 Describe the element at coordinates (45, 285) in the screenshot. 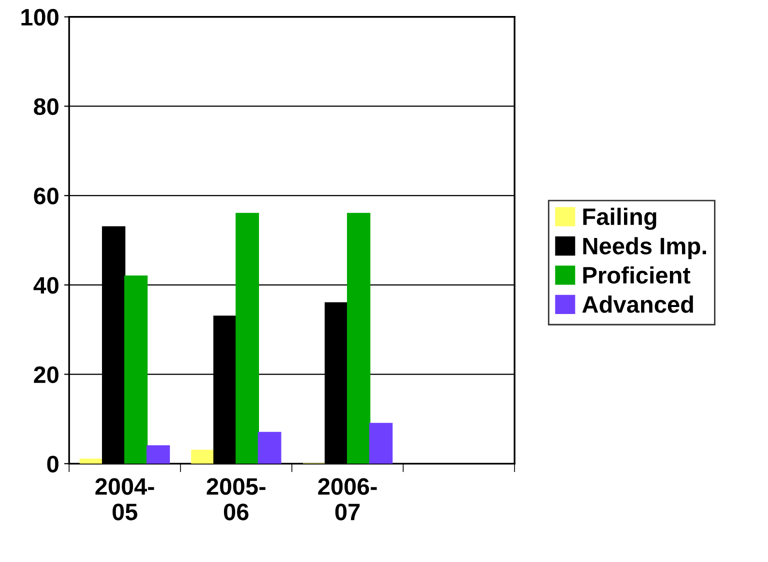

I see `y-tick-label: 40` at that location.